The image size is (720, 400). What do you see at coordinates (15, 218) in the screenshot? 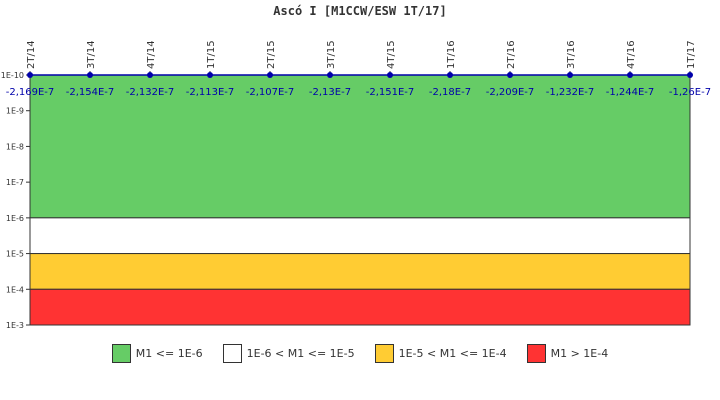
I see `y-tick-label: 1E-6` at bounding box center [15, 218].